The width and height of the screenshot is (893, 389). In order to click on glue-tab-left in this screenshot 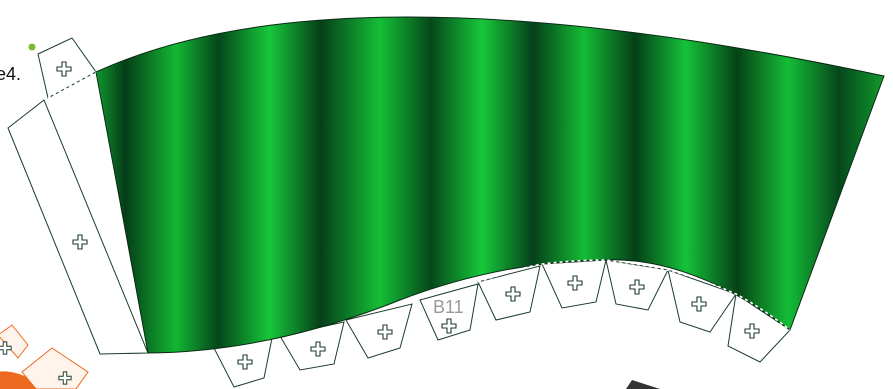, I will do `click(78, 227)`.